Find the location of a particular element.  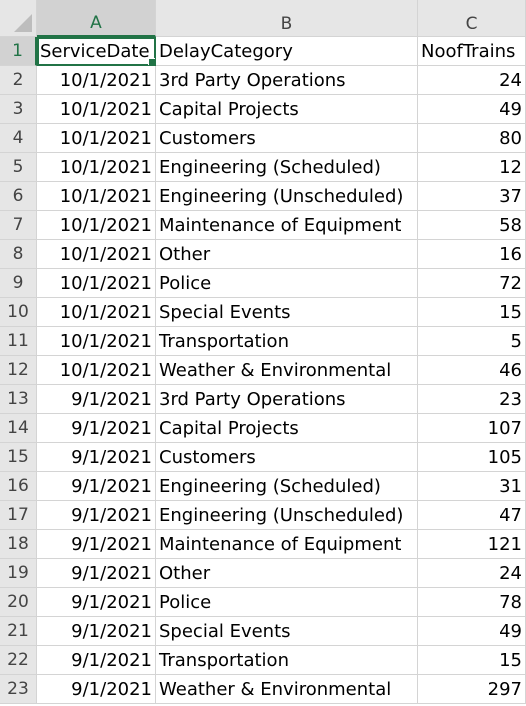

row-header: 12 is located at coordinates (18, 370).